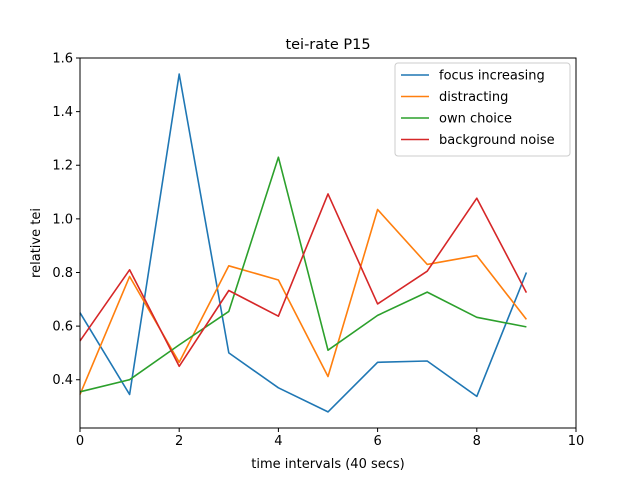 This screenshot has height=480, width=640. What do you see at coordinates (377, 441) in the screenshot?
I see `x-tick-label: 6` at bounding box center [377, 441].